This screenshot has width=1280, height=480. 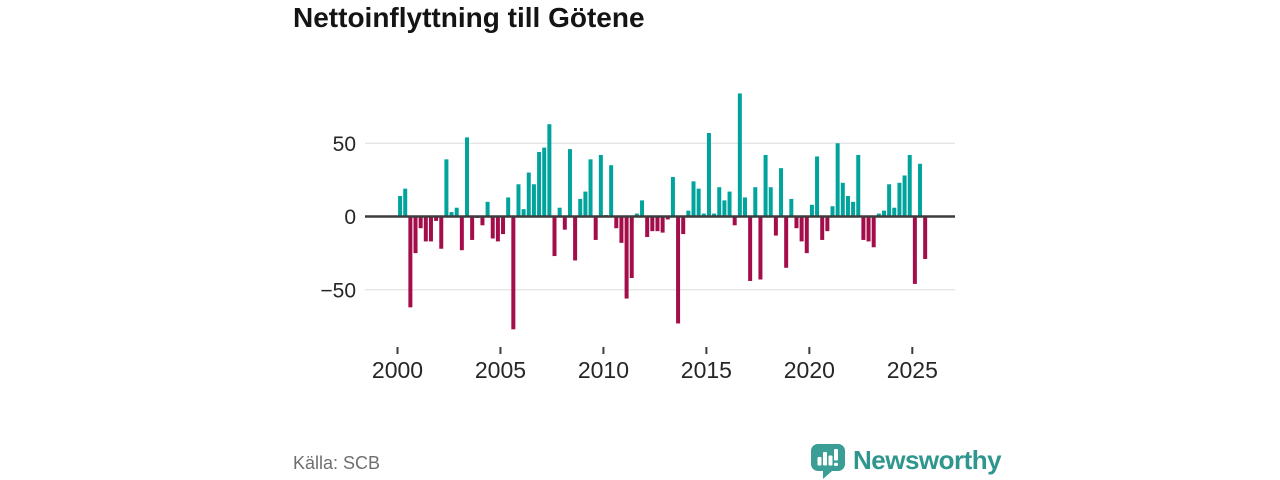 I want to click on x-tick-label: 2010, so click(x=603, y=370).